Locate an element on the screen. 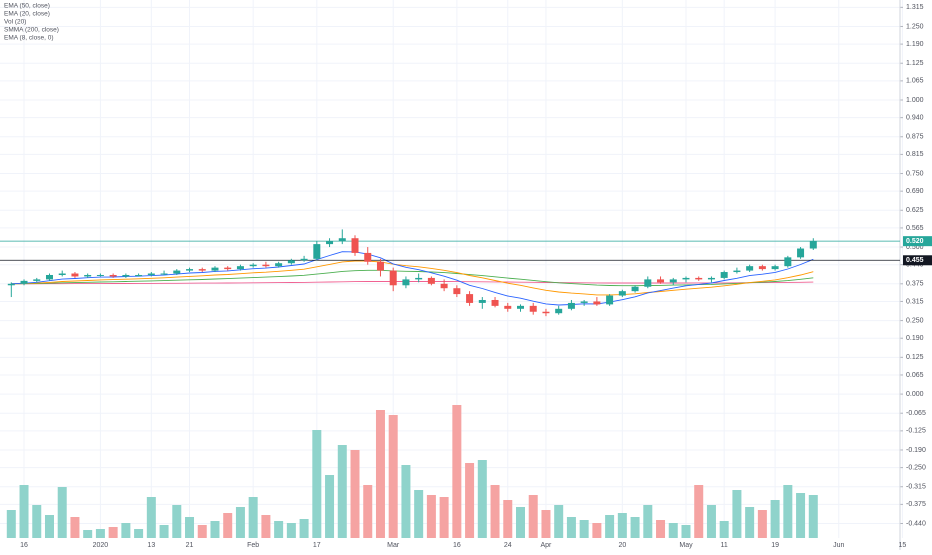 The height and width of the screenshot is (555, 932). x-tick-label: Mar is located at coordinates (393, 545).